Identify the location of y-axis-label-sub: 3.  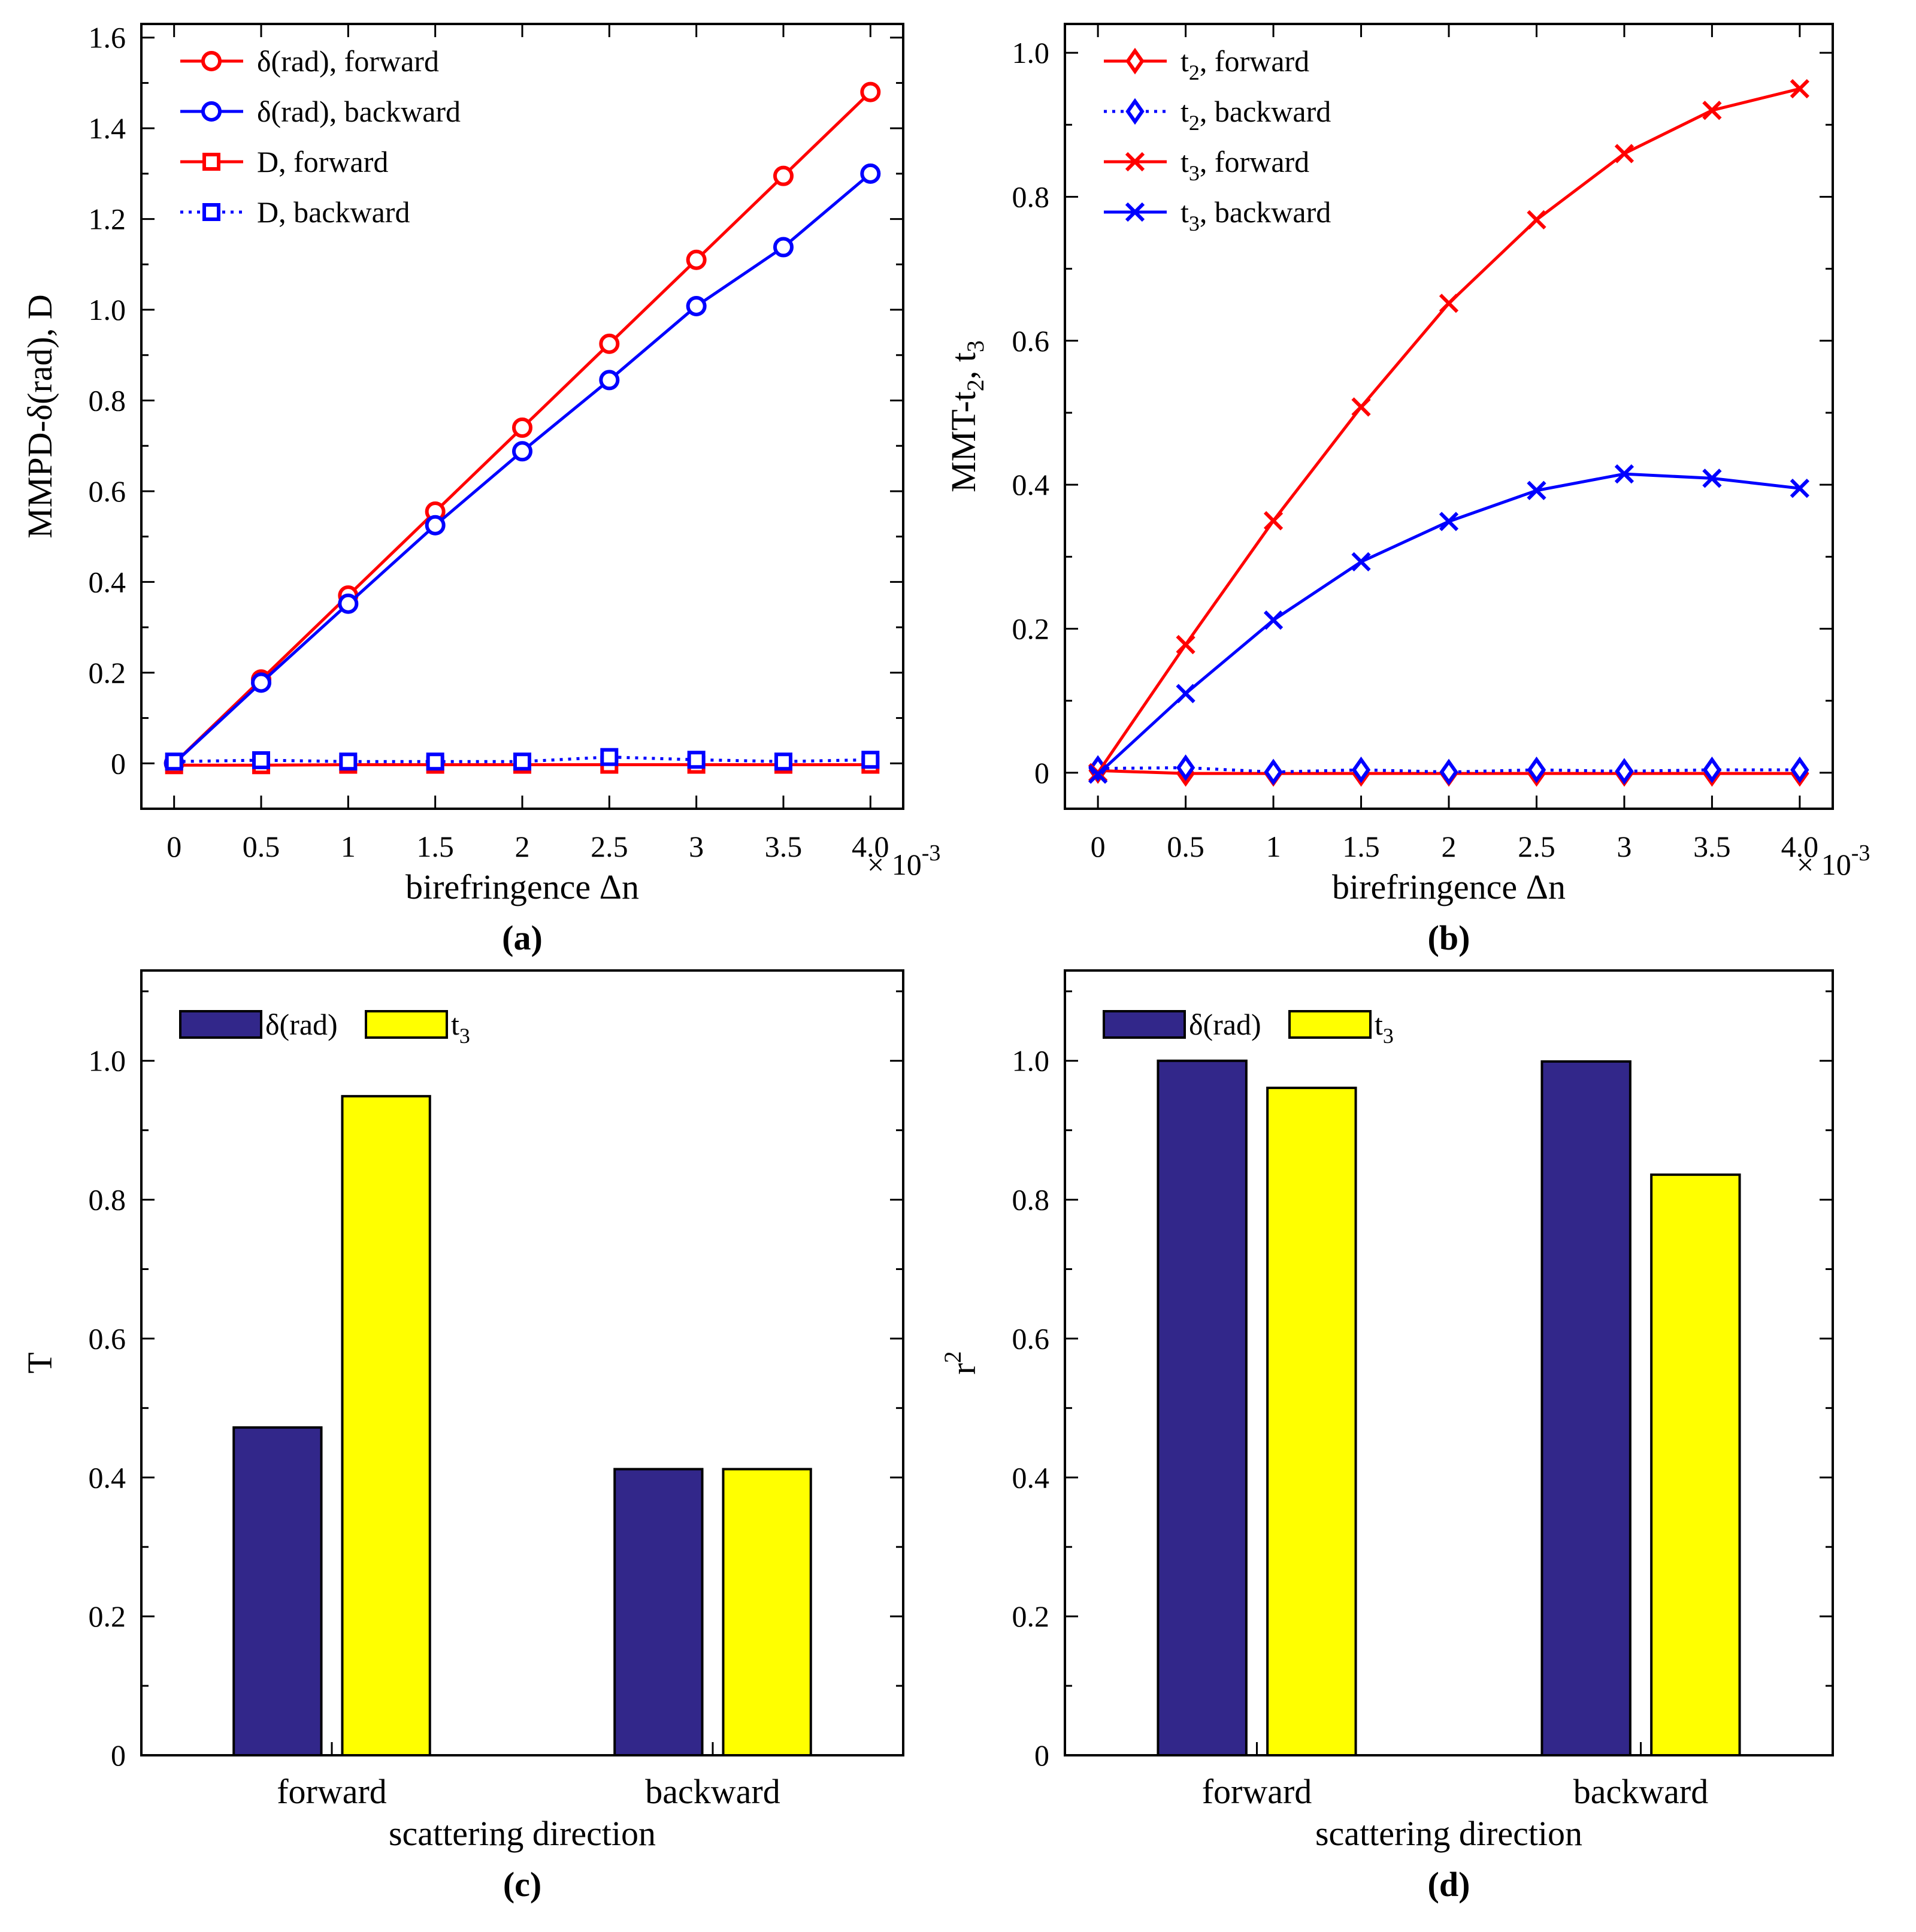
(975, 346).